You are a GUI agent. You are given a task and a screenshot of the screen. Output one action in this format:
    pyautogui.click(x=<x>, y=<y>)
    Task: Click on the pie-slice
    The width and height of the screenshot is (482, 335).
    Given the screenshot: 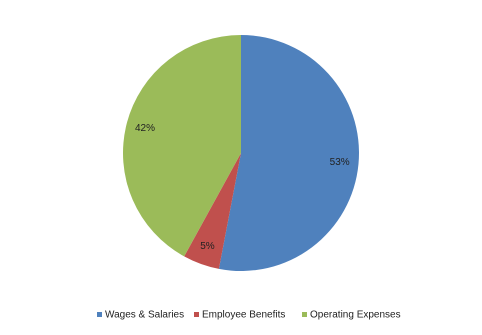 What is the action you would take?
    pyautogui.click(x=212, y=211)
    